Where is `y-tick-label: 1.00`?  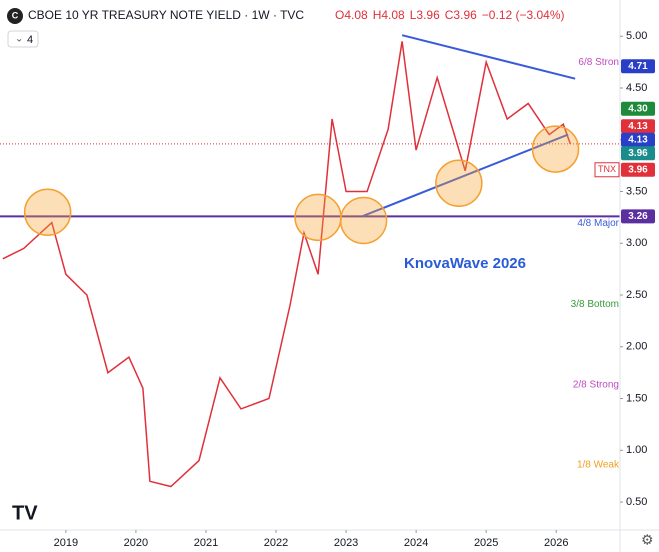 y-tick-label: 1.00 is located at coordinates (636, 450).